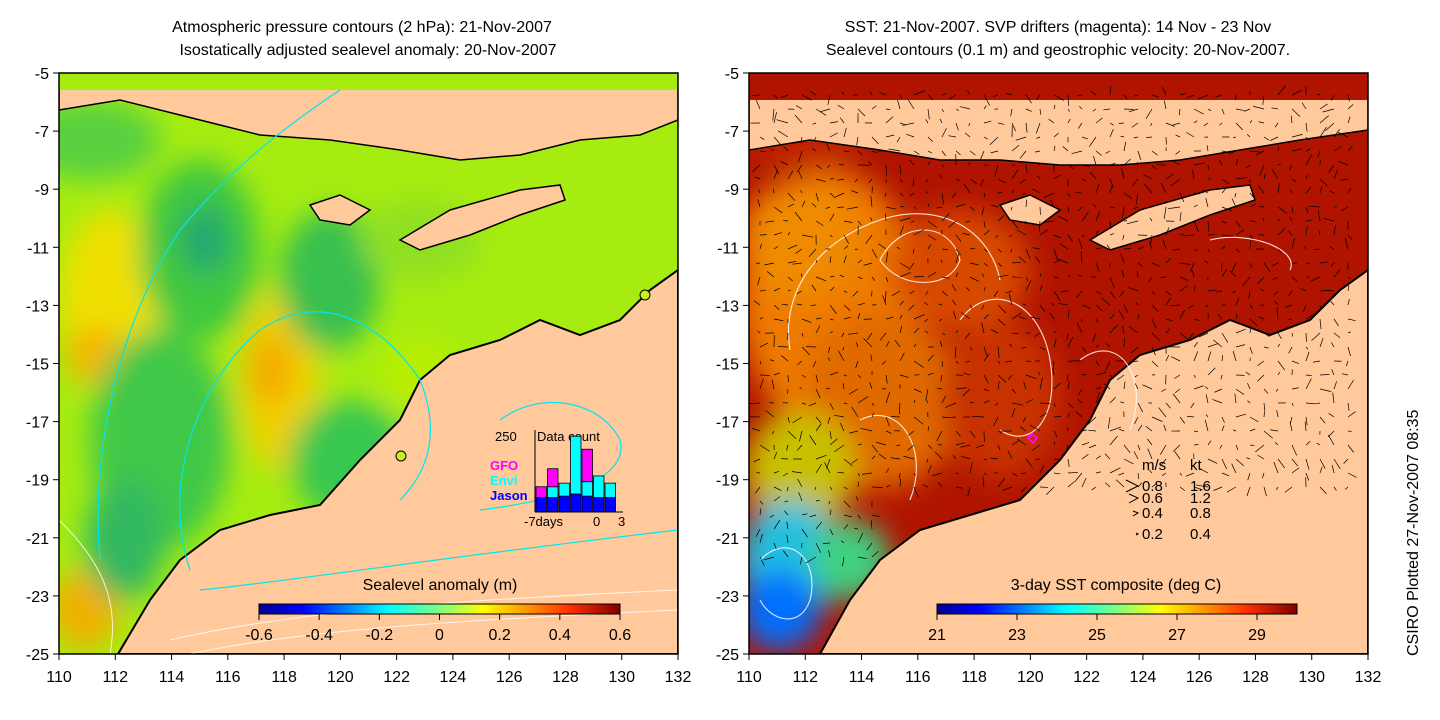 Image resolution: width=1440 pixels, height=720 pixels. What do you see at coordinates (1200, 534) in the screenshot?
I see `velocity-legend-kt-value: 0.4` at bounding box center [1200, 534].